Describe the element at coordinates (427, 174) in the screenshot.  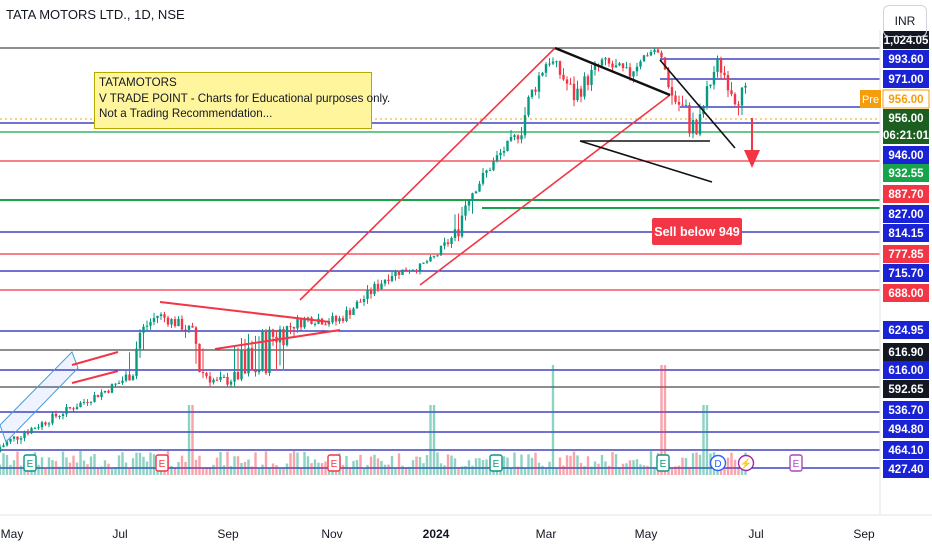
I see `channel-upper-line` at that location.